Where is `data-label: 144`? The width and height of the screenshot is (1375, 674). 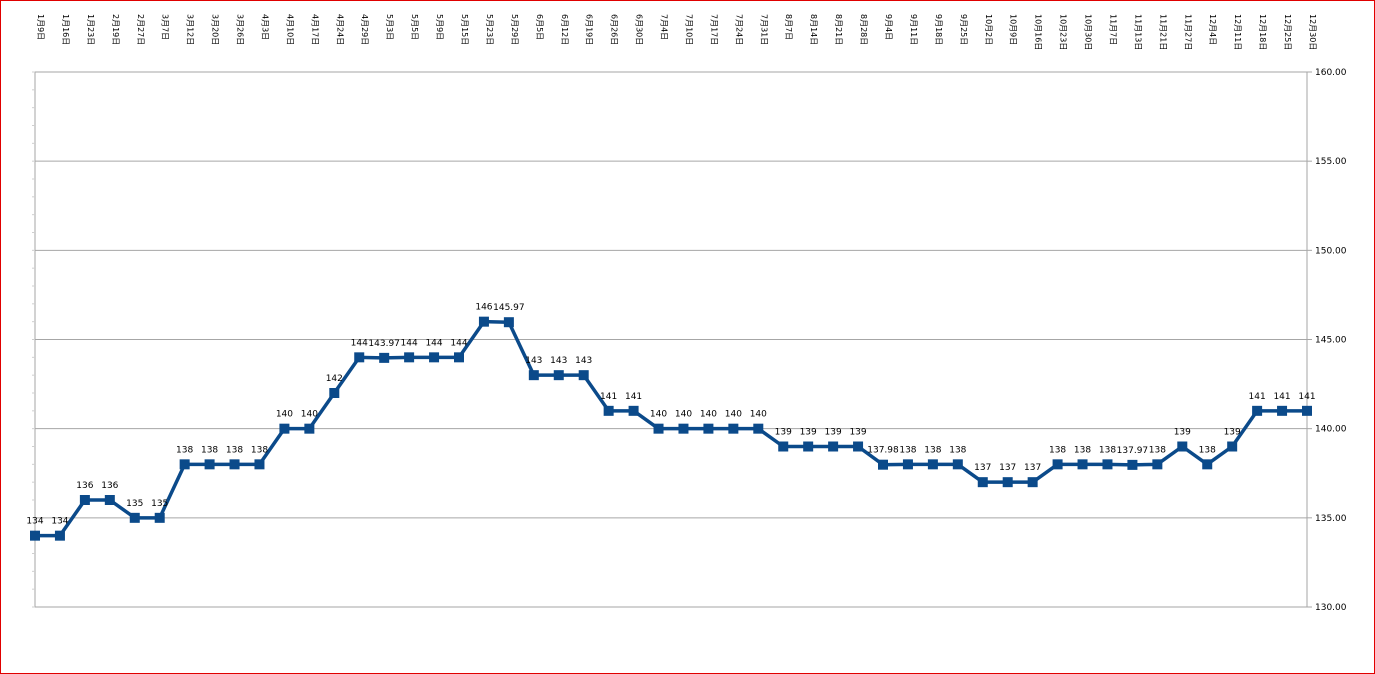 data-label: 144 is located at coordinates (433, 343).